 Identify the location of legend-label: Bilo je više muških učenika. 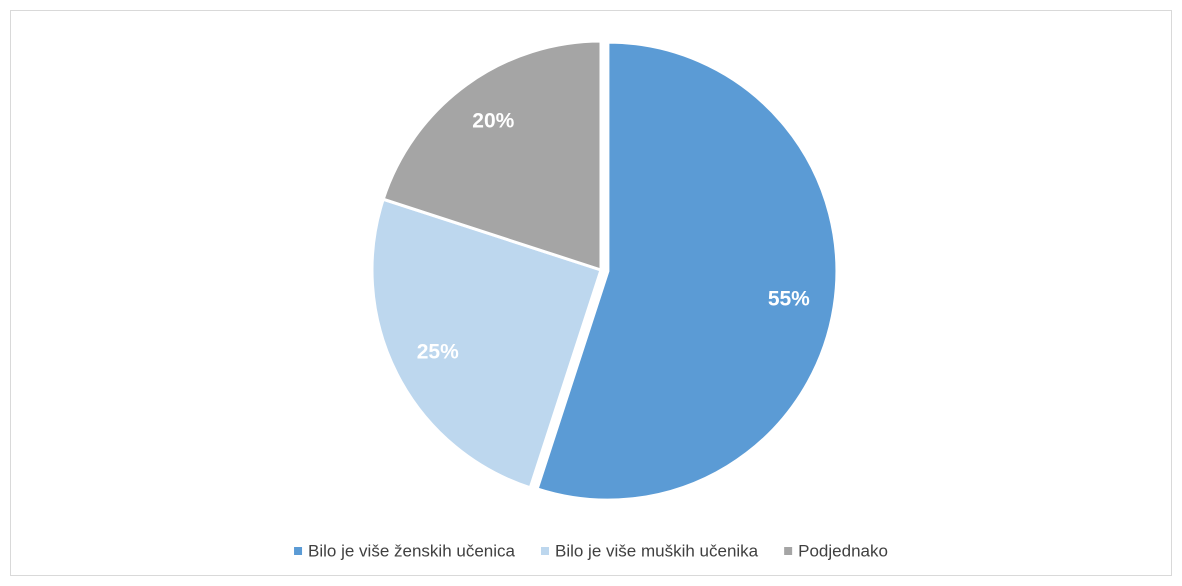
(657, 550).